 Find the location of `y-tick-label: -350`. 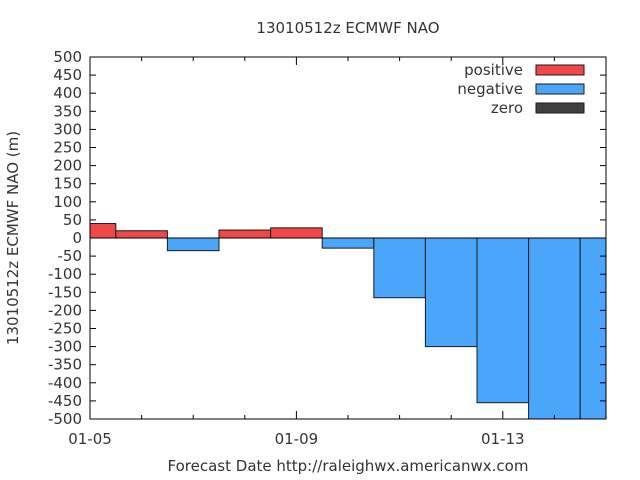

y-tick-label: -350 is located at coordinates (65, 365).